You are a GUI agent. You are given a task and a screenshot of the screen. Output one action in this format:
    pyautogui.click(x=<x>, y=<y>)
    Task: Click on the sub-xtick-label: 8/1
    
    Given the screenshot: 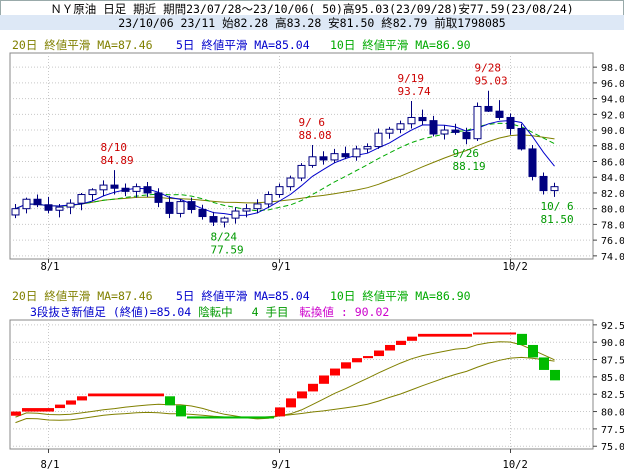 What is the action you would take?
    pyautogui.click(x=50, y=465)
    